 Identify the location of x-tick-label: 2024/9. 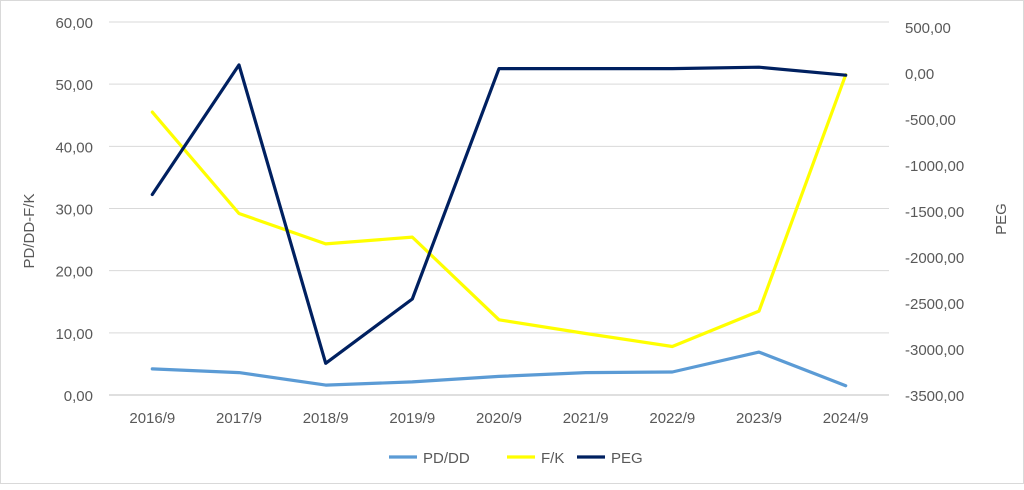
(846, 418).